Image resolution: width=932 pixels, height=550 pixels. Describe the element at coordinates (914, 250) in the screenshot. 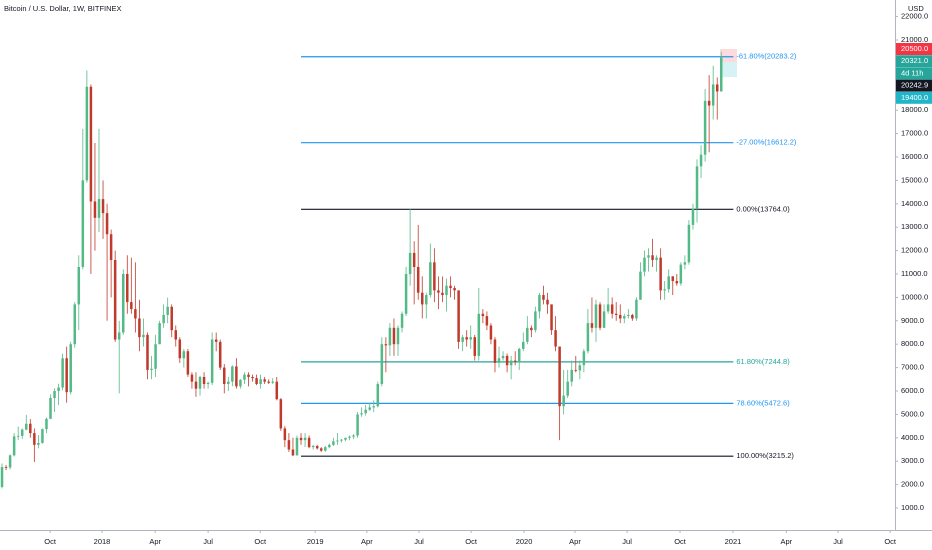

I see `y-tick-label: 12000.0` at that location.